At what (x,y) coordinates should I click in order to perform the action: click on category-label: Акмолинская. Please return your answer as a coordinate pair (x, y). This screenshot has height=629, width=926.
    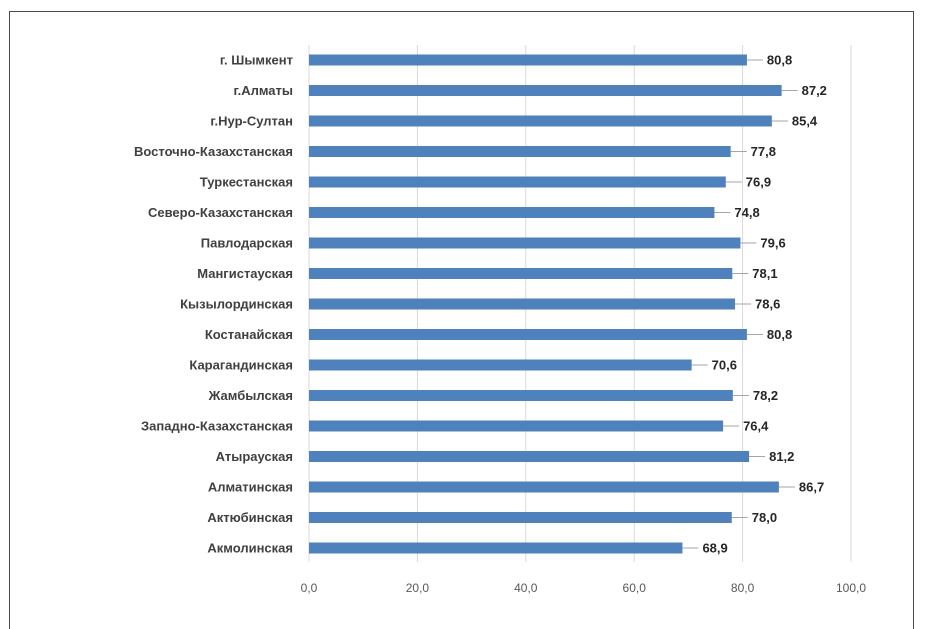
    Looking at the image, I should click on (250, 548).